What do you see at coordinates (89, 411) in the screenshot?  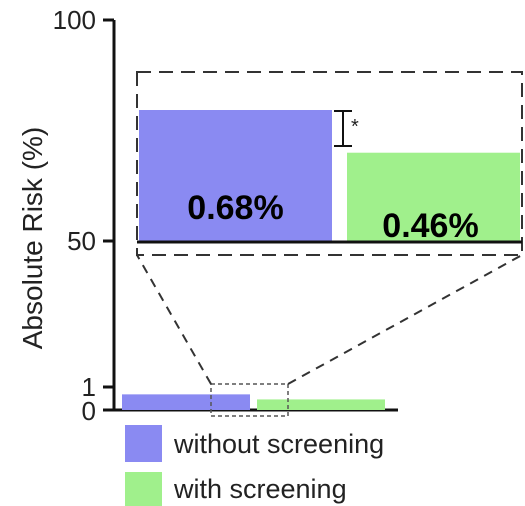 I see `y-tick-label-0: 0` at bounding box center [89, 411].